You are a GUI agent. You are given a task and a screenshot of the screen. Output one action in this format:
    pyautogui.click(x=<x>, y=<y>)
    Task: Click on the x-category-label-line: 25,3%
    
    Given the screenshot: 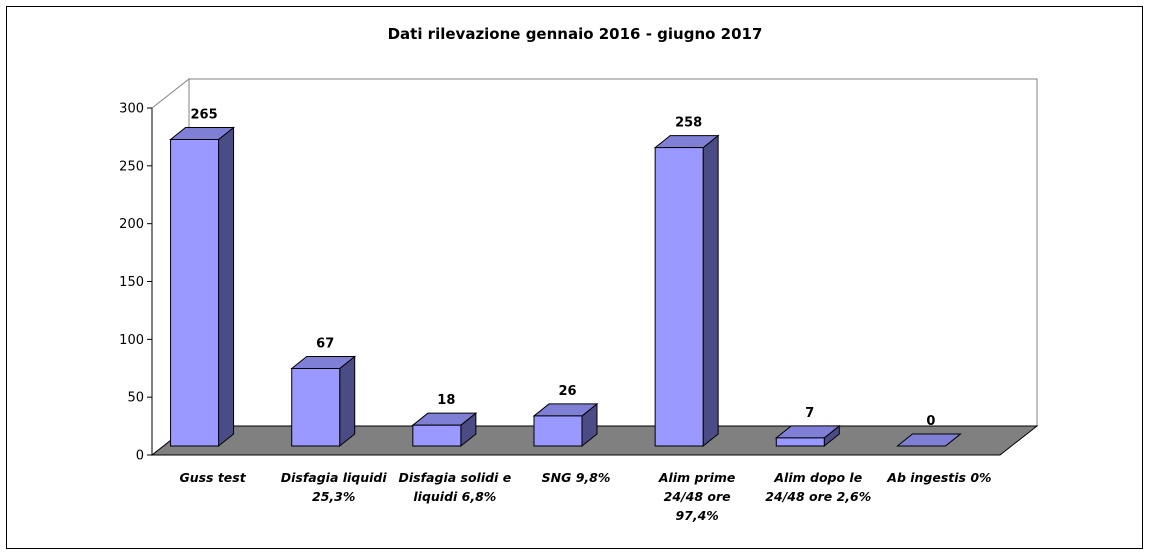 What is the action you would take?
    pyautogui.click(x=333, y=496)
    